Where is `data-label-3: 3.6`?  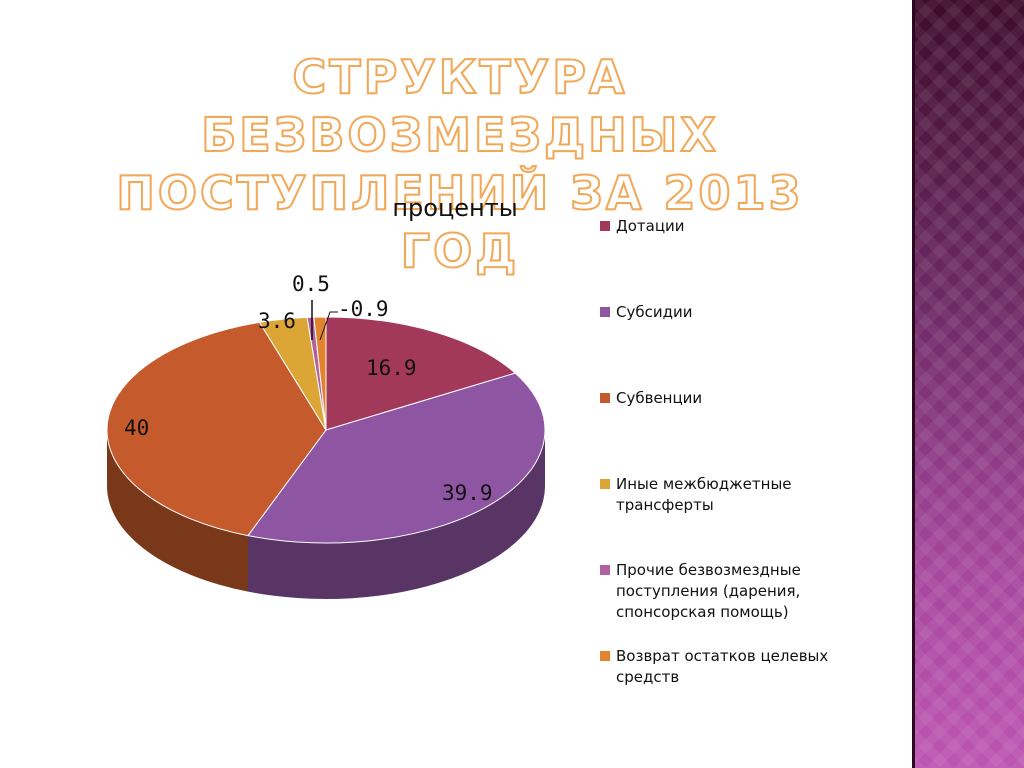 data-label-3: 3.6 is located at coordinates (277, 321).